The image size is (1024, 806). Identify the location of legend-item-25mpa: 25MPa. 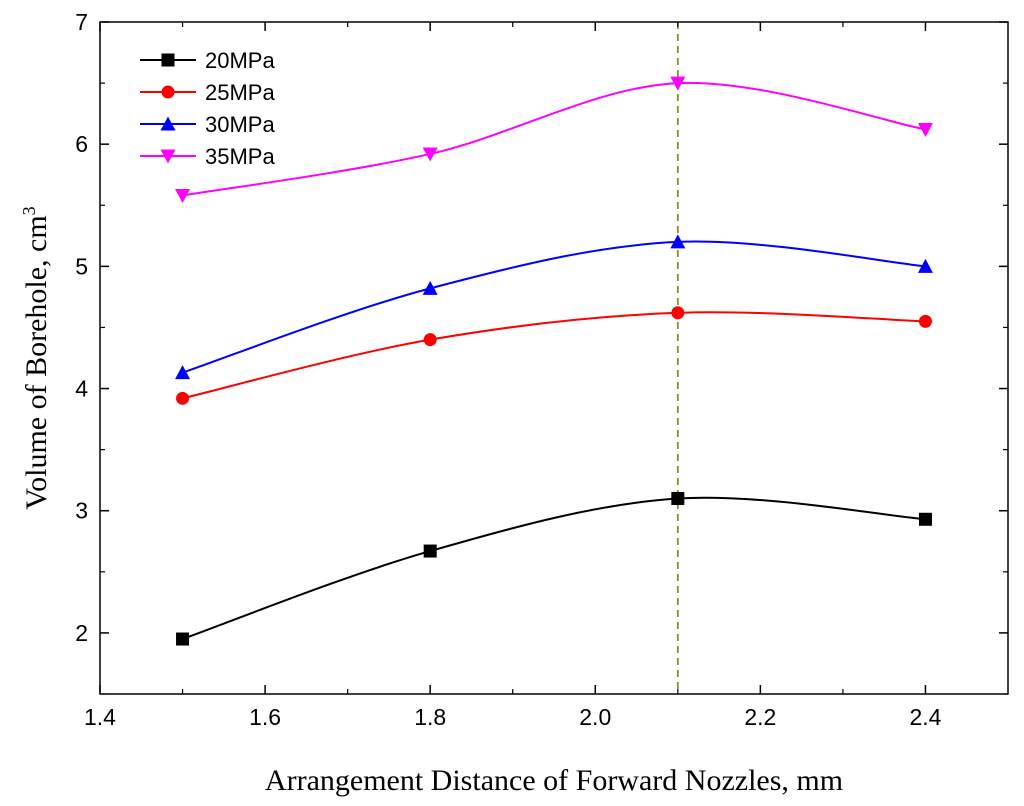
(207, 92).